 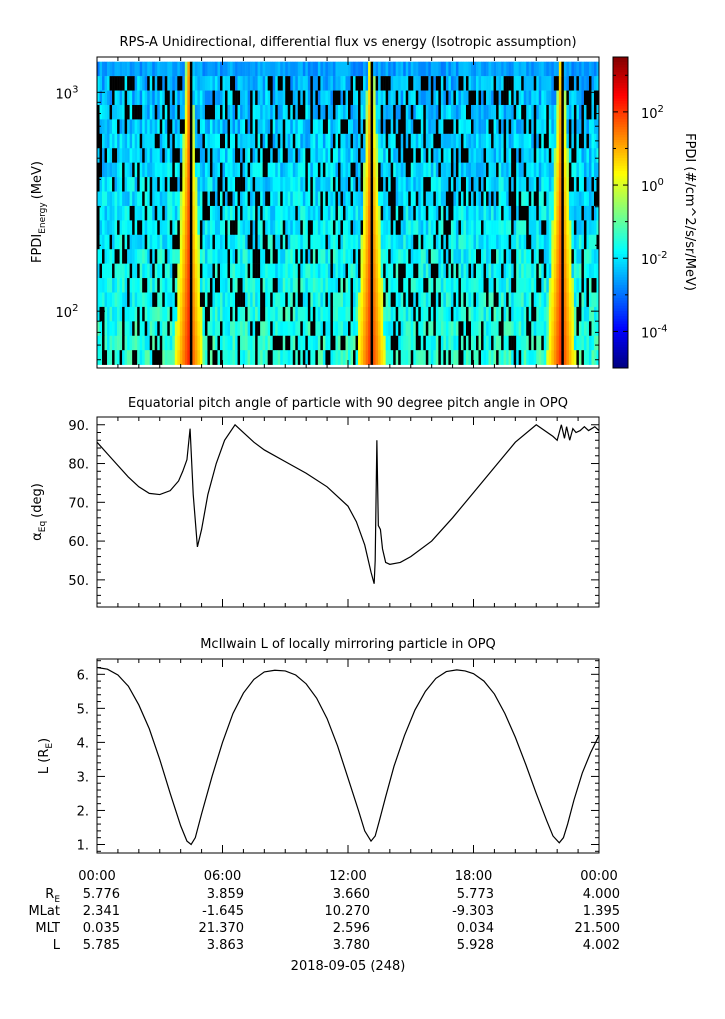 I want to click on y-tick-label: 80., so click(x=78, y=465).